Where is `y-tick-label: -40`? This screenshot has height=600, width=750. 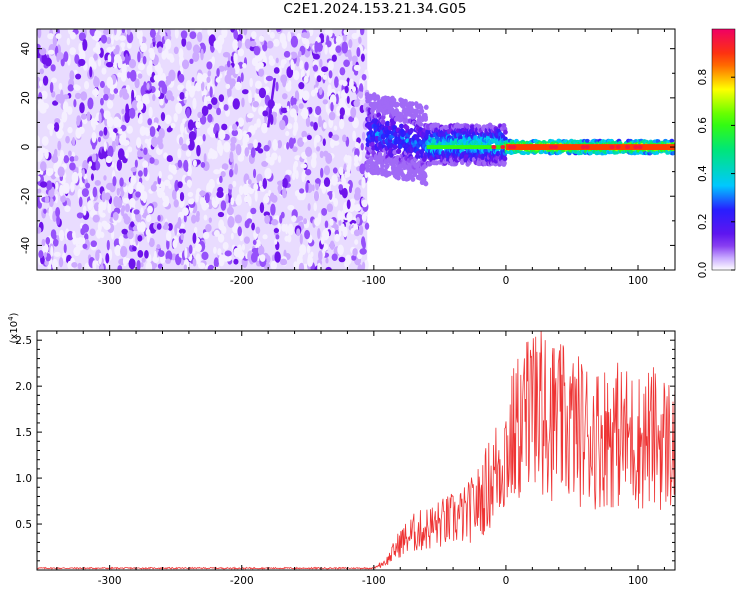
y-tick-label: -40 is located at coordinates (26, 245).